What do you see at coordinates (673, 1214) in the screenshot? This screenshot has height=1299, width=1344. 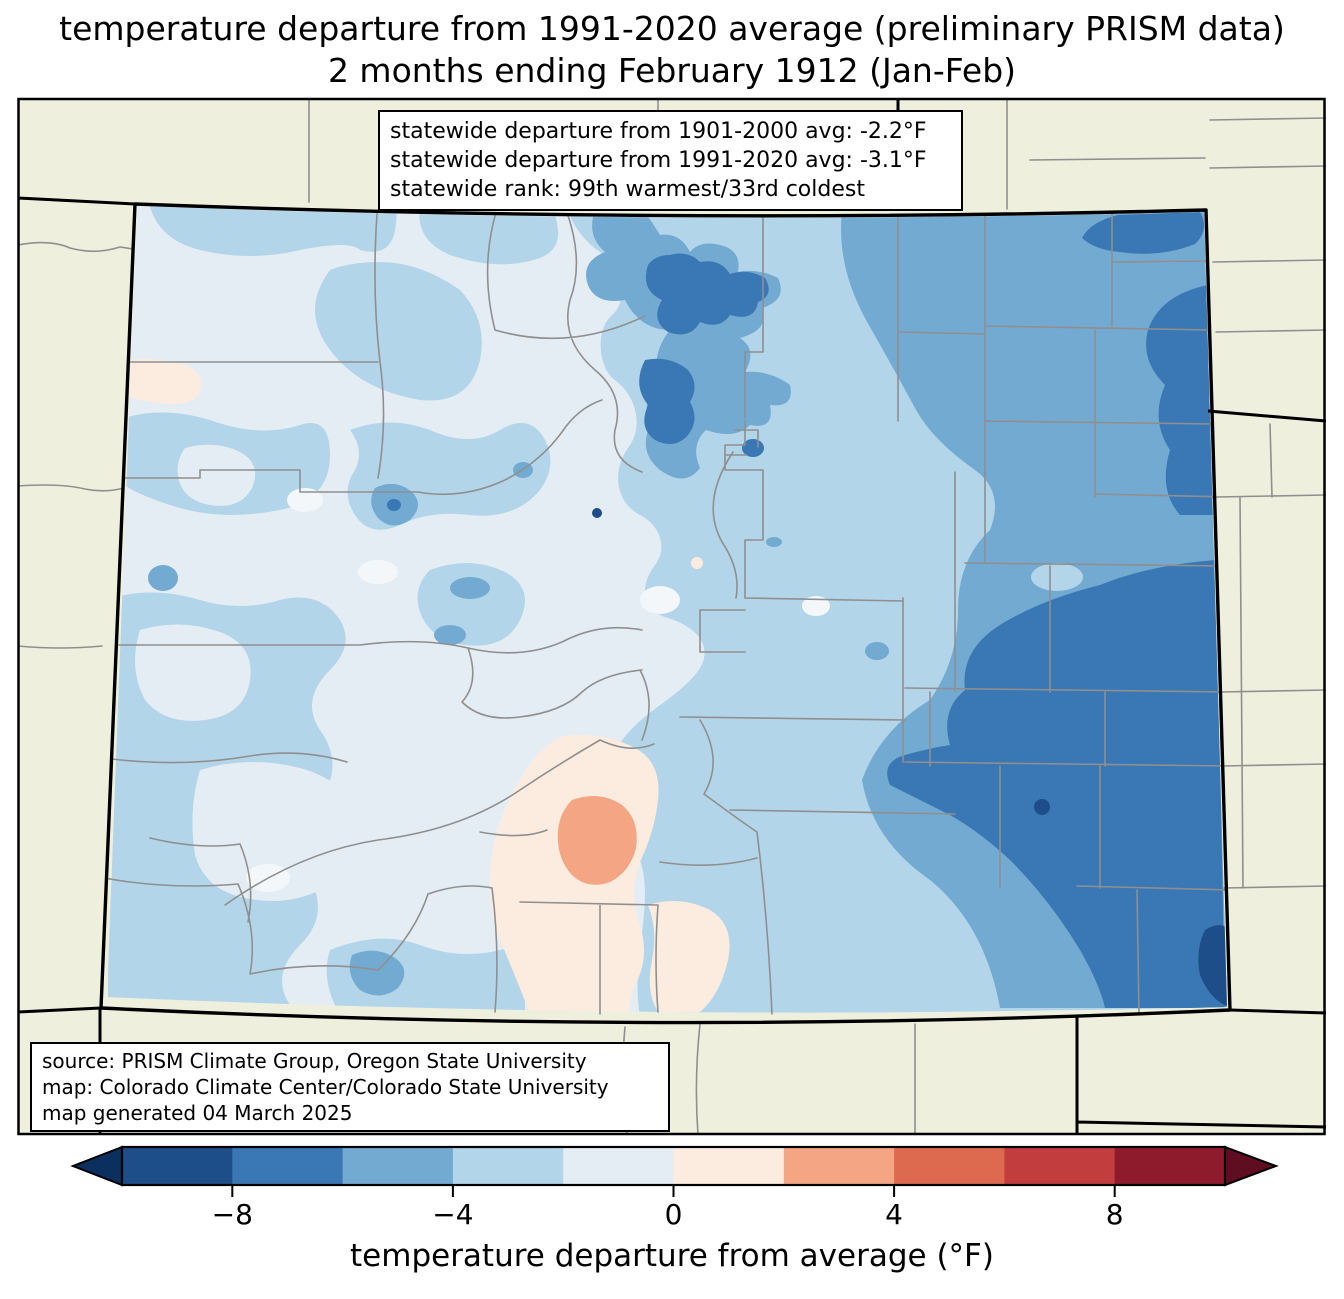 I see `colorbar-tick-label: 0` at bounding box center [673, 1214].